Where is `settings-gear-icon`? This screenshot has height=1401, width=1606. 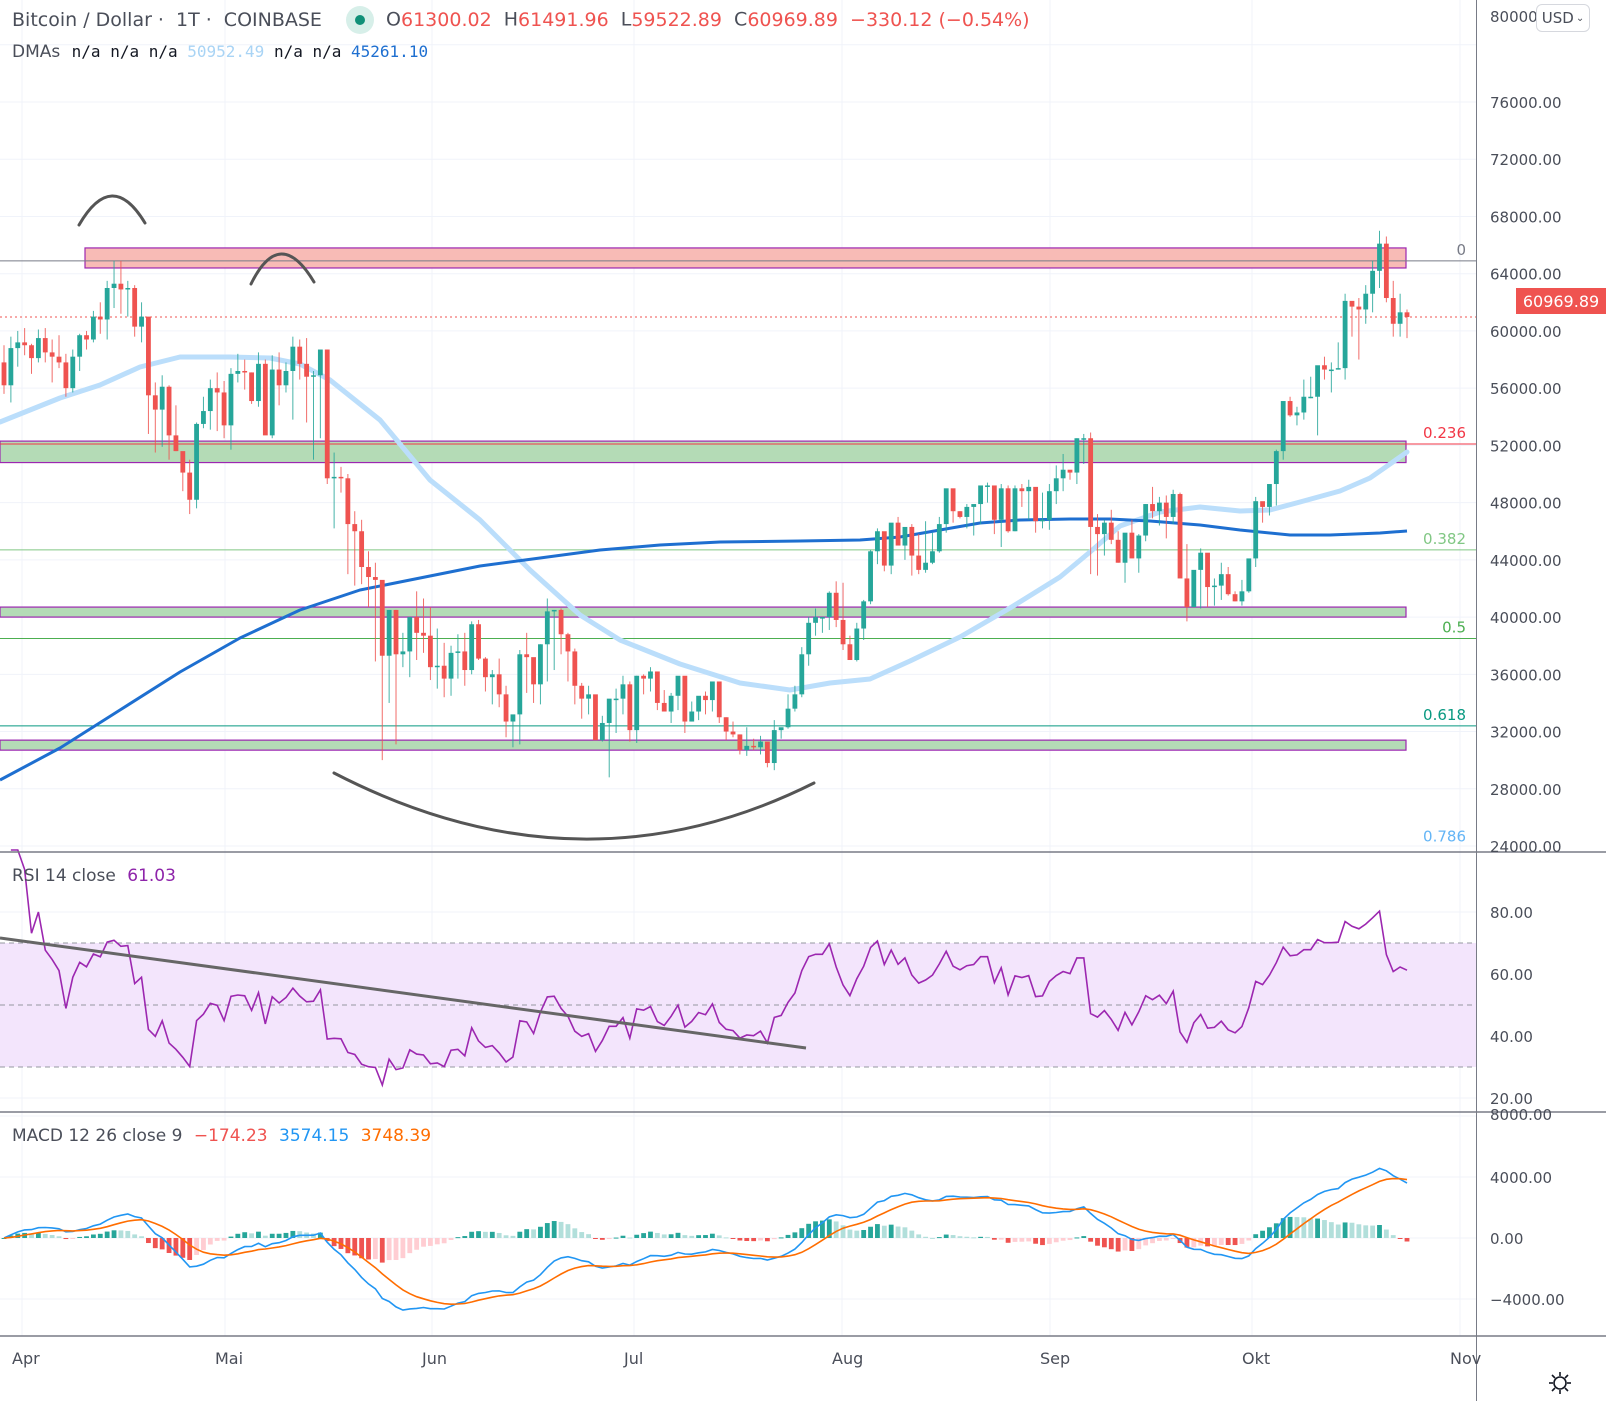 settings-gear-icon is located at coordinates (1560, 1383).